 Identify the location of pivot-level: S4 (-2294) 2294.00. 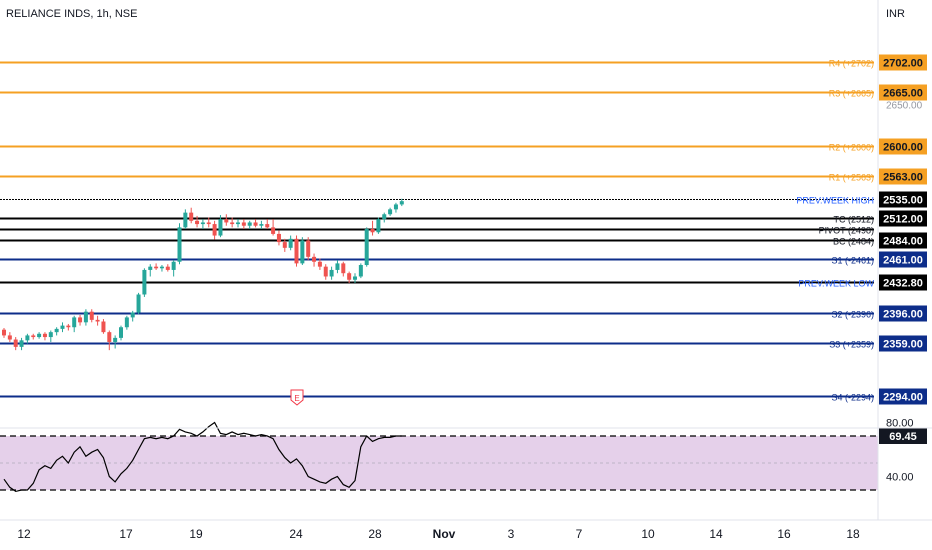
(463, 396).